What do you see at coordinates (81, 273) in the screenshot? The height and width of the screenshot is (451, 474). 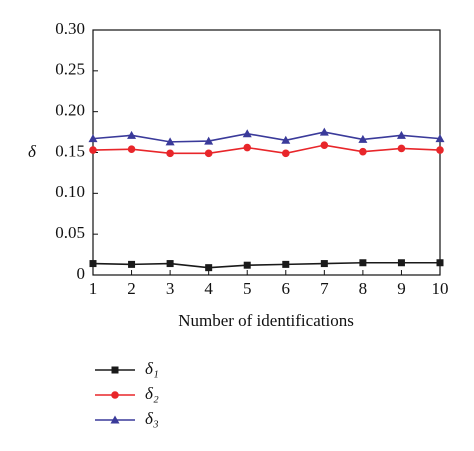 I see `y-tick-label: 0` at bounding box center [81, 273].